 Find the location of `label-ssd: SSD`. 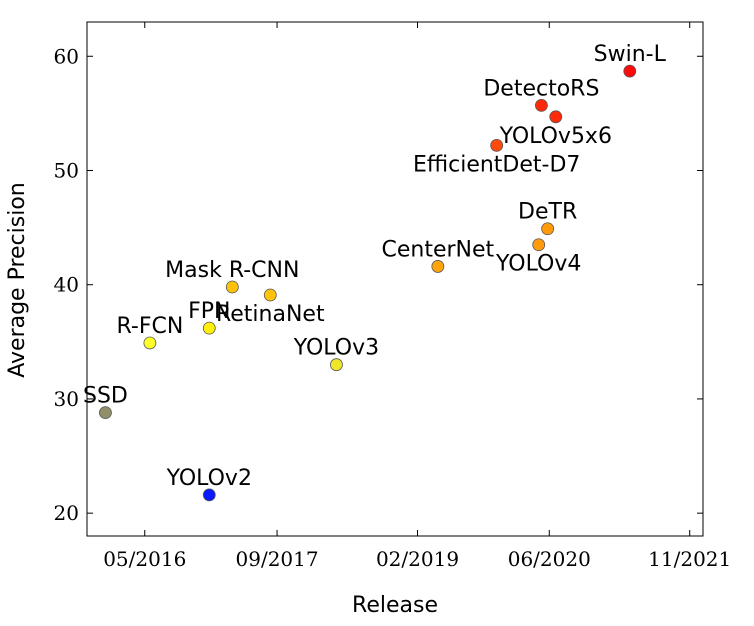

label-ssd: SSD is located at coordinates (105, 396).